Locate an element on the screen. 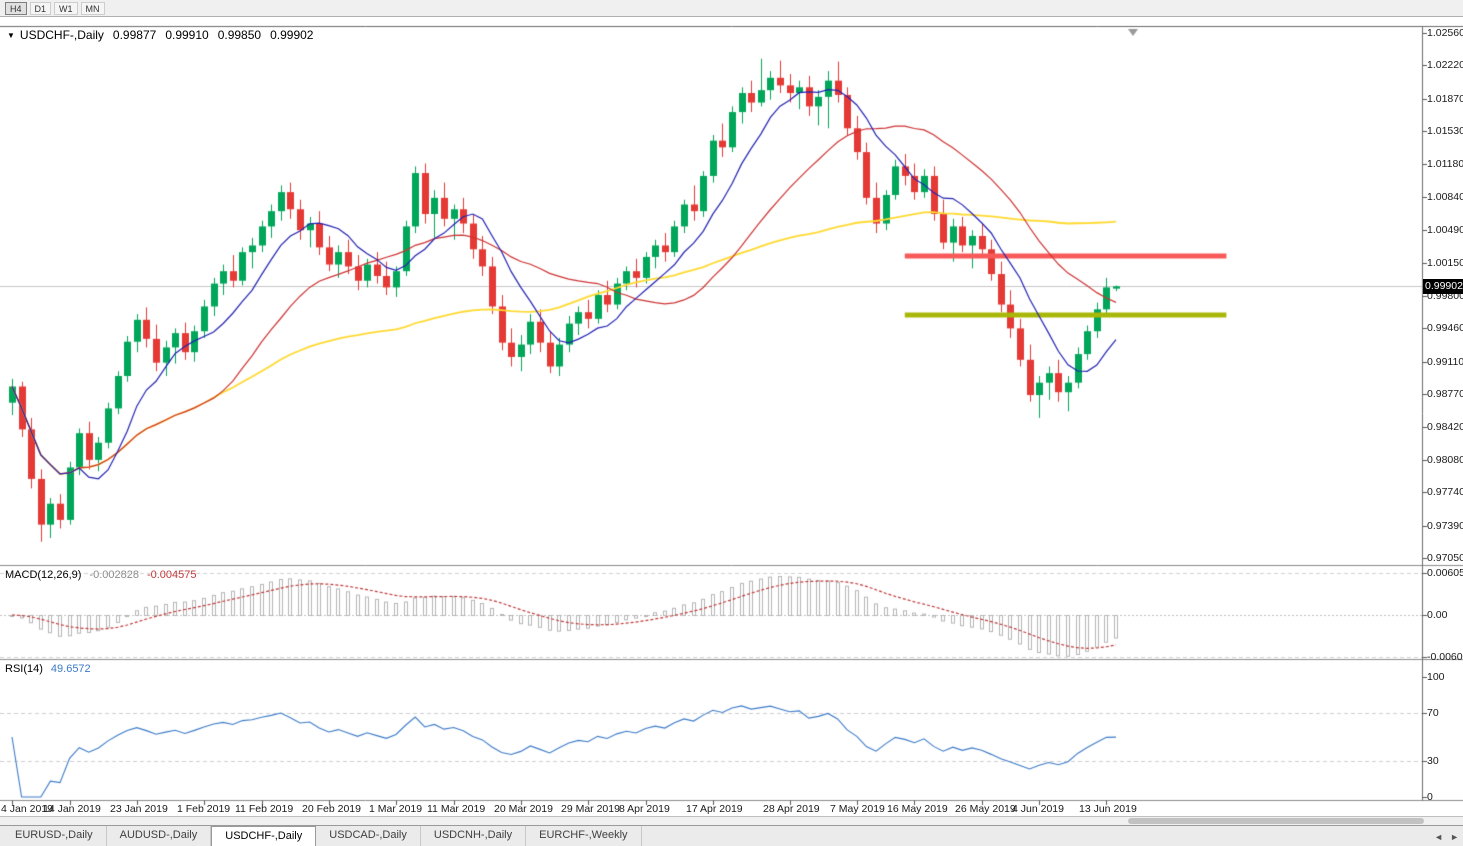 This screenshot has height=846, width=1463. tab-eurchf-weekly: EURCHF-,Weekly is located at coordinates (584, 836).